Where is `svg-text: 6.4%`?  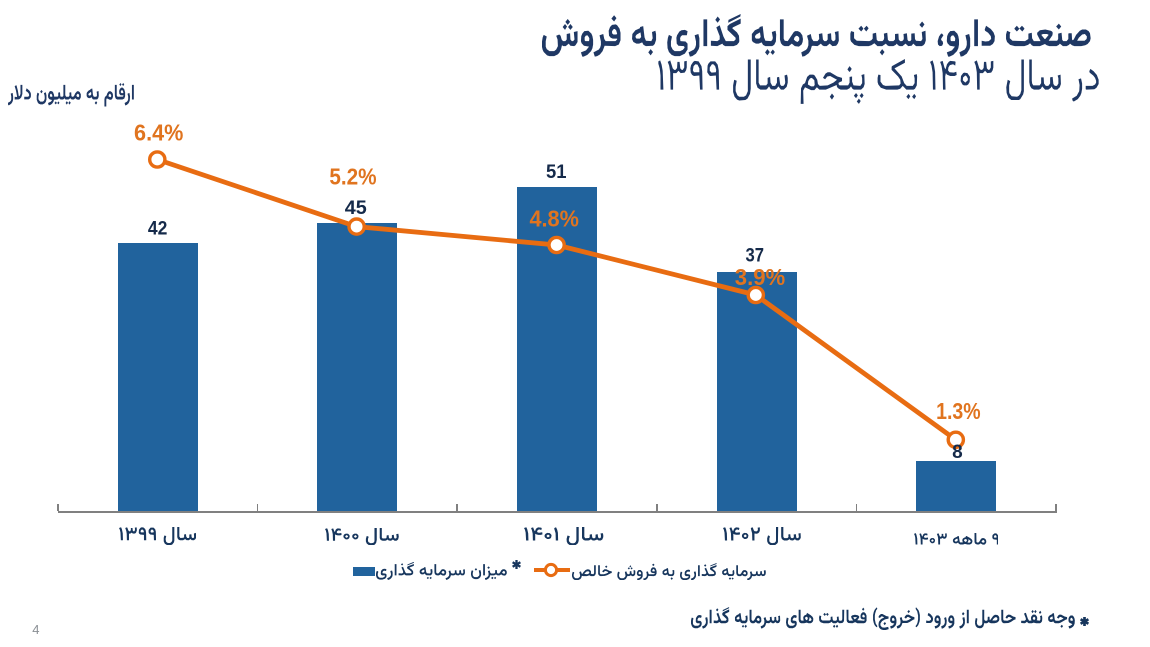 svg-text: 6.4% is located at coordinates (158, 132).